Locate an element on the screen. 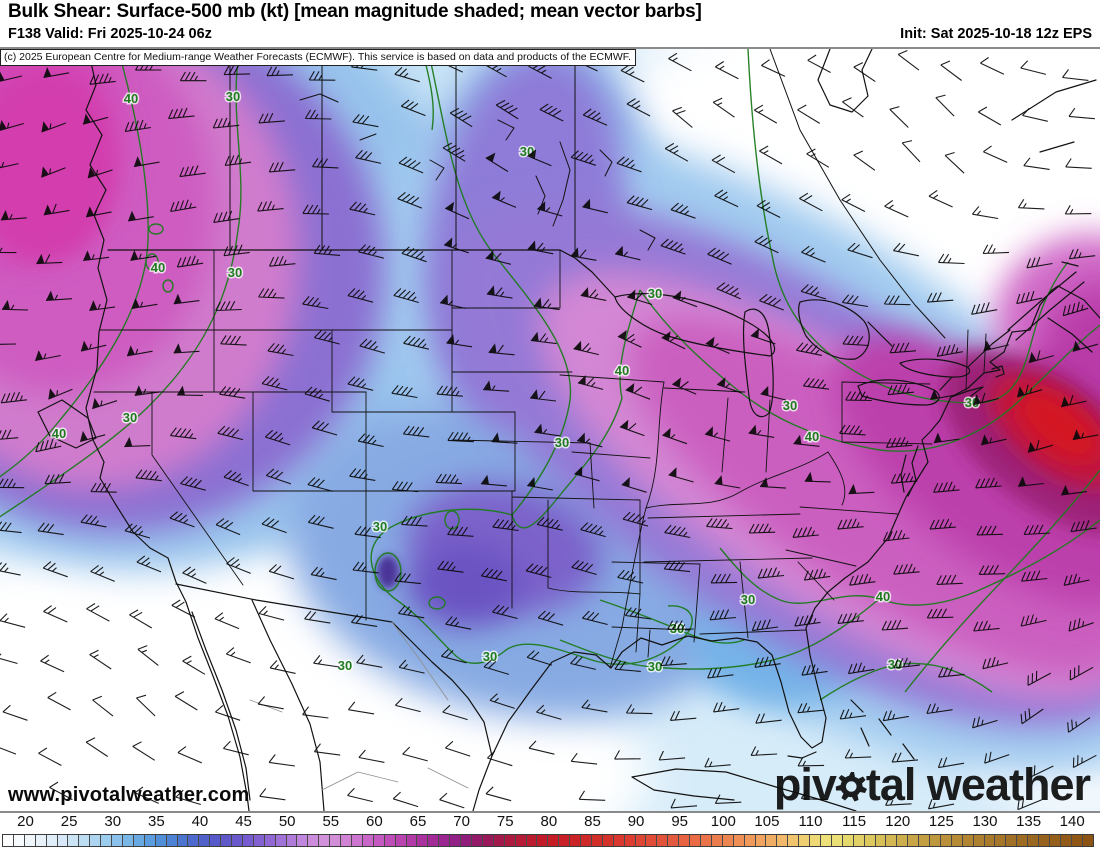 Image resolution: width=1100 pixels, height=850 pixels. colorbar-tick: 45 is located at coordinates (243, 821).